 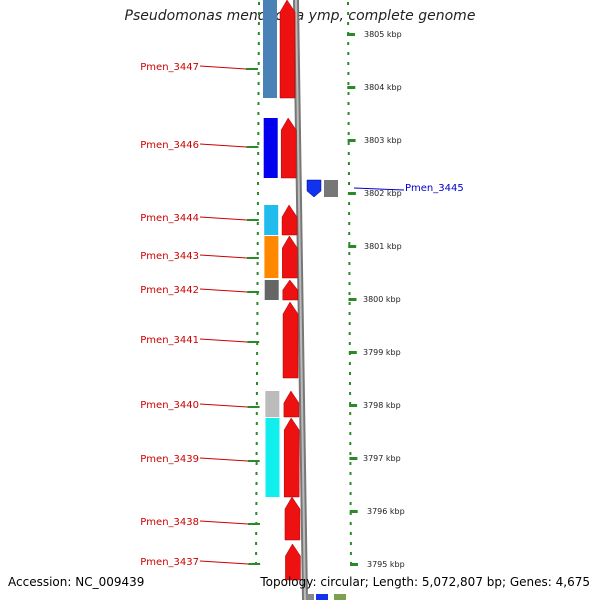 I want to click on scale-label: 3795 kbp, so click(x=386, y=564).